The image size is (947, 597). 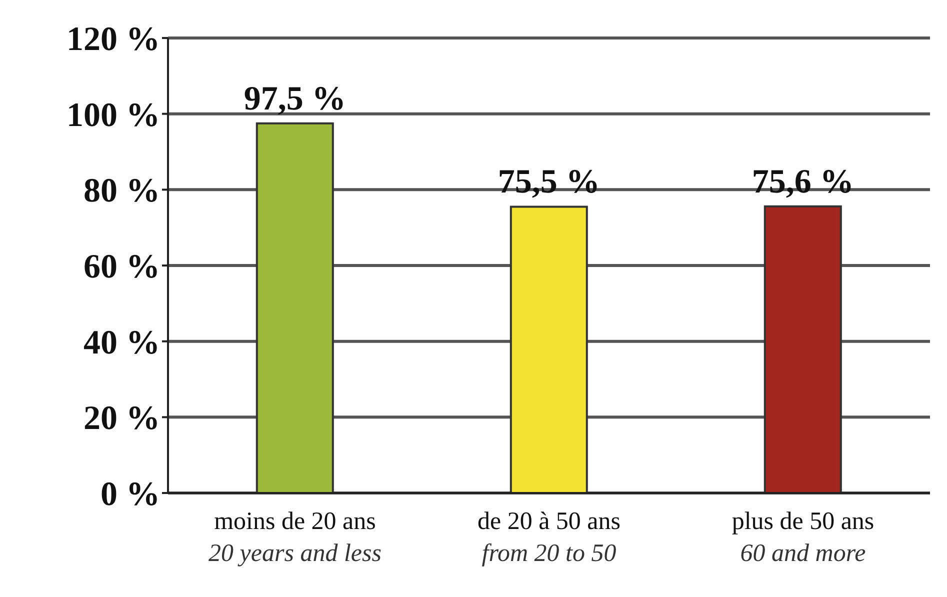 What do you see at coordinates (113, 39) in the screenshot?
I see `y-tick-label: 120 %` at bounding box center [113, 39].